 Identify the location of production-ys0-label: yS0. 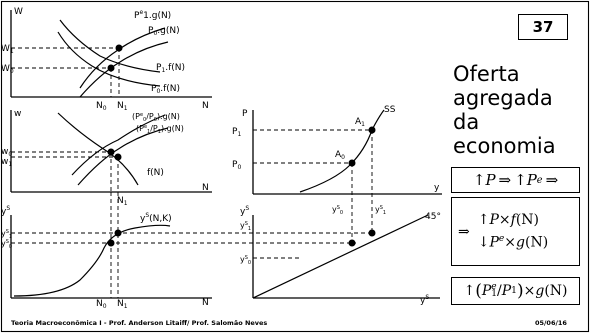
(6, 244).